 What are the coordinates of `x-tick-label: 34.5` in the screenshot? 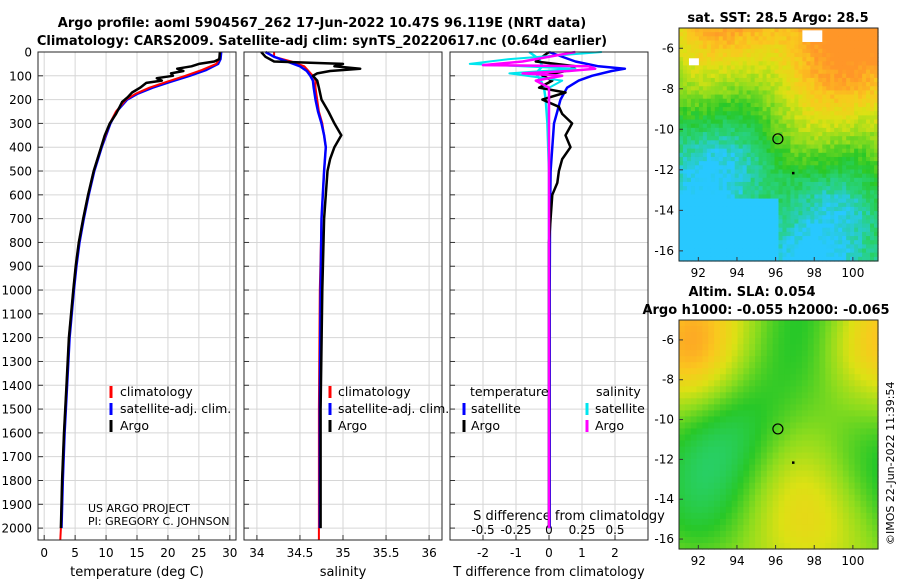 It's located at (300, 553).